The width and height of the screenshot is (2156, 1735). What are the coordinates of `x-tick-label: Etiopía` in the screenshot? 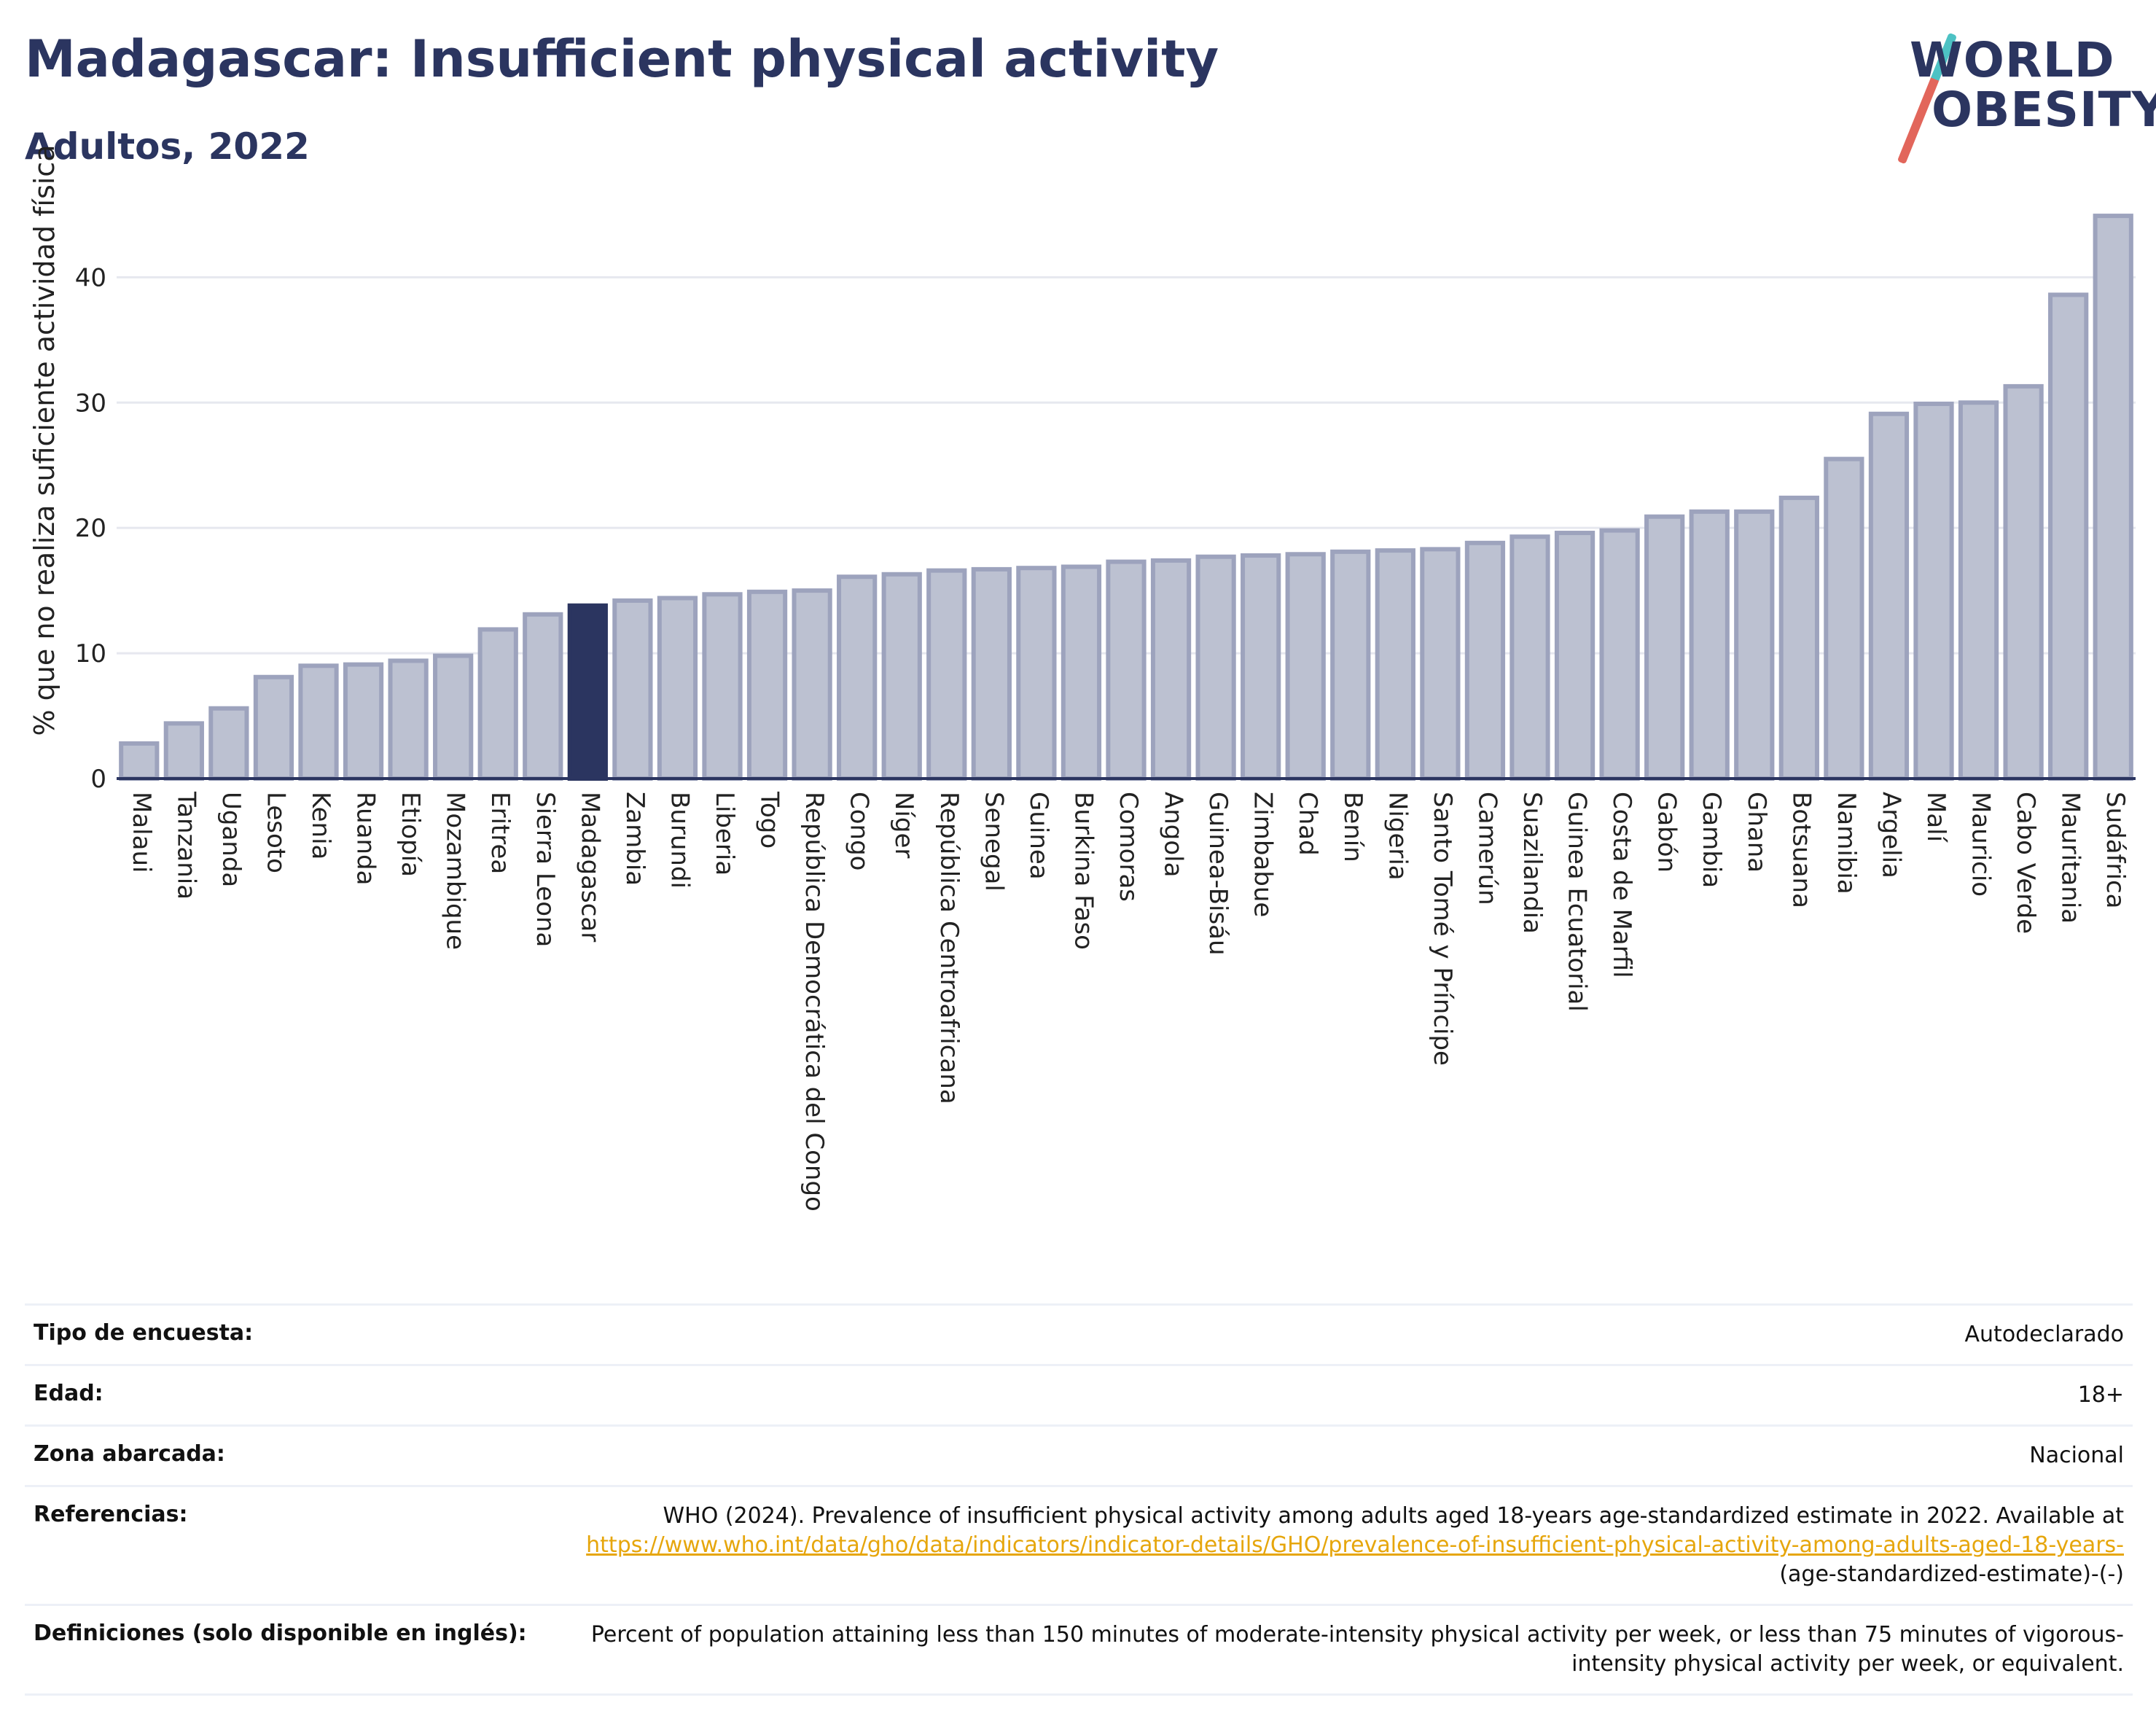 It's located at (411, 834).